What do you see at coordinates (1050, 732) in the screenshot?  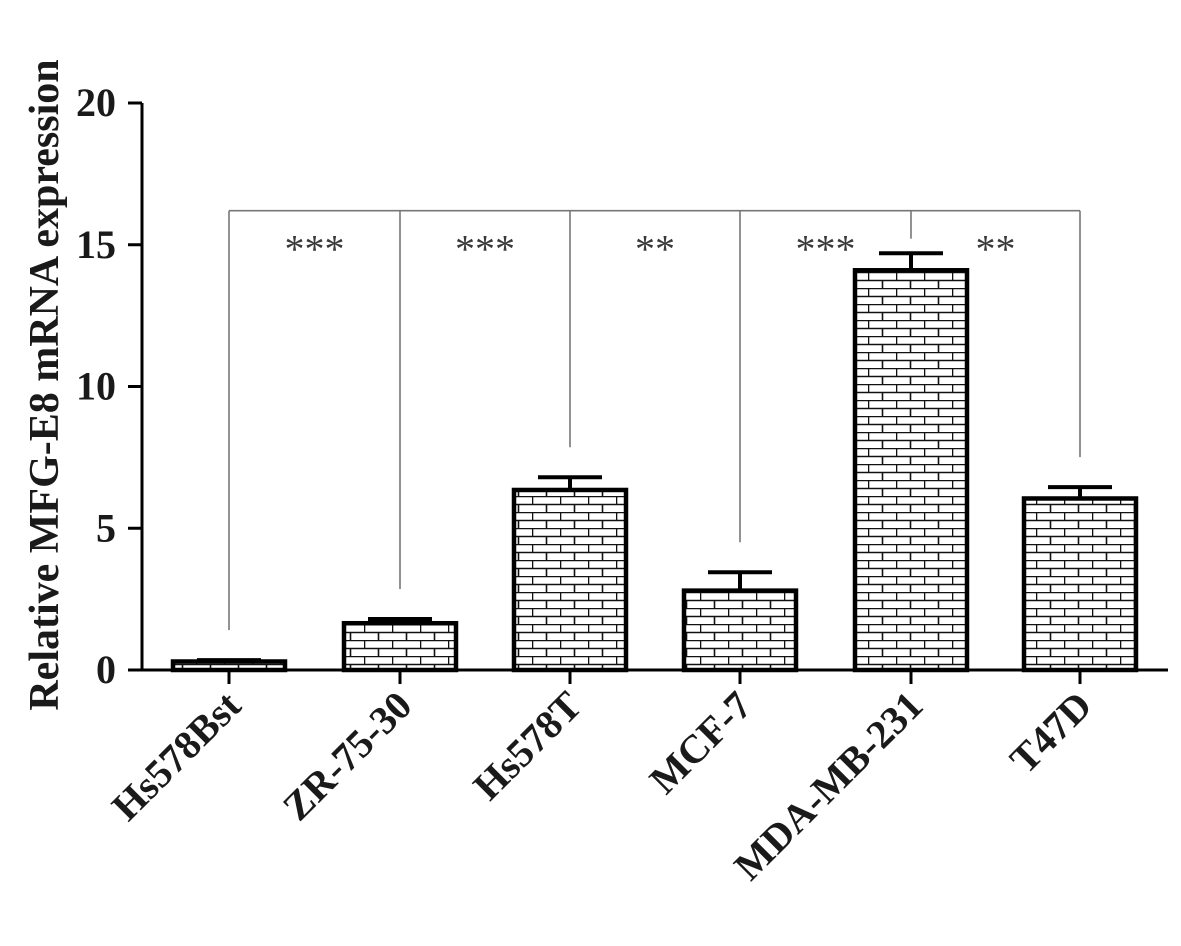 I see `x-tick-label: T47D` at bounding box center [1050, 732].